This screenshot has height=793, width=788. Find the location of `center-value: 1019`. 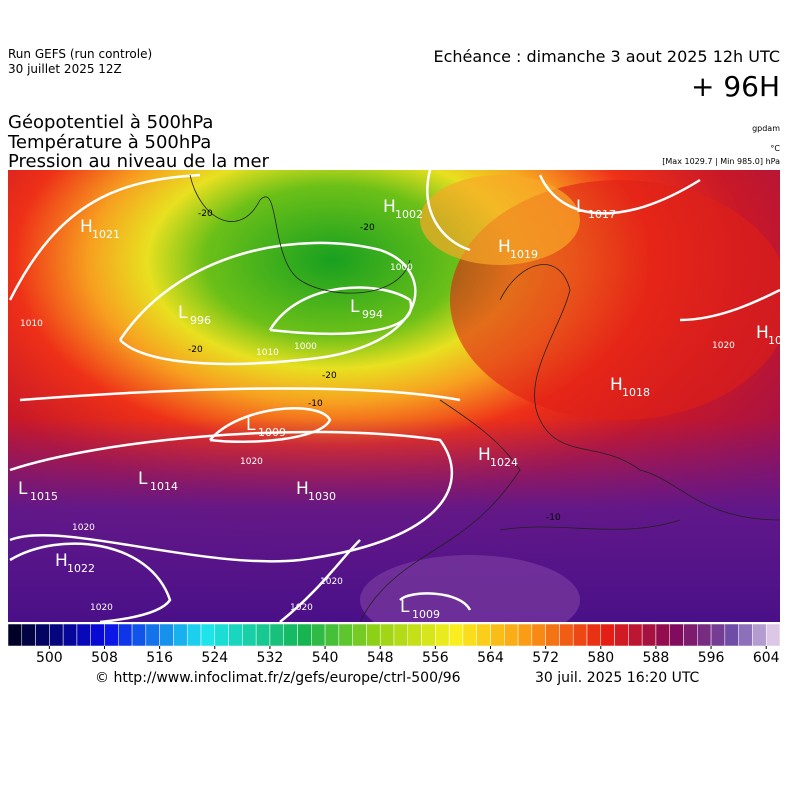

center-value: 1019 is located at coordinates (524, 254).